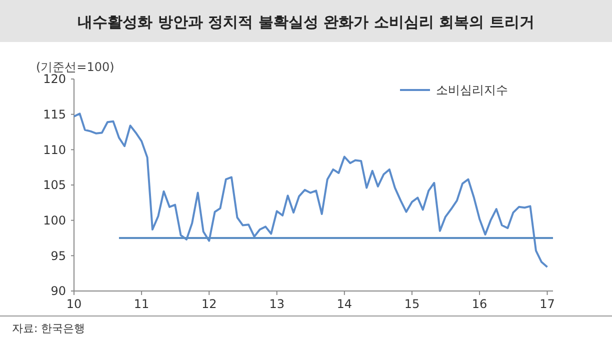 The image size is (612, 341). Describe the element at coordinates (276, 304) in the screenshot. I see `x-tick-label: 13` at that location.